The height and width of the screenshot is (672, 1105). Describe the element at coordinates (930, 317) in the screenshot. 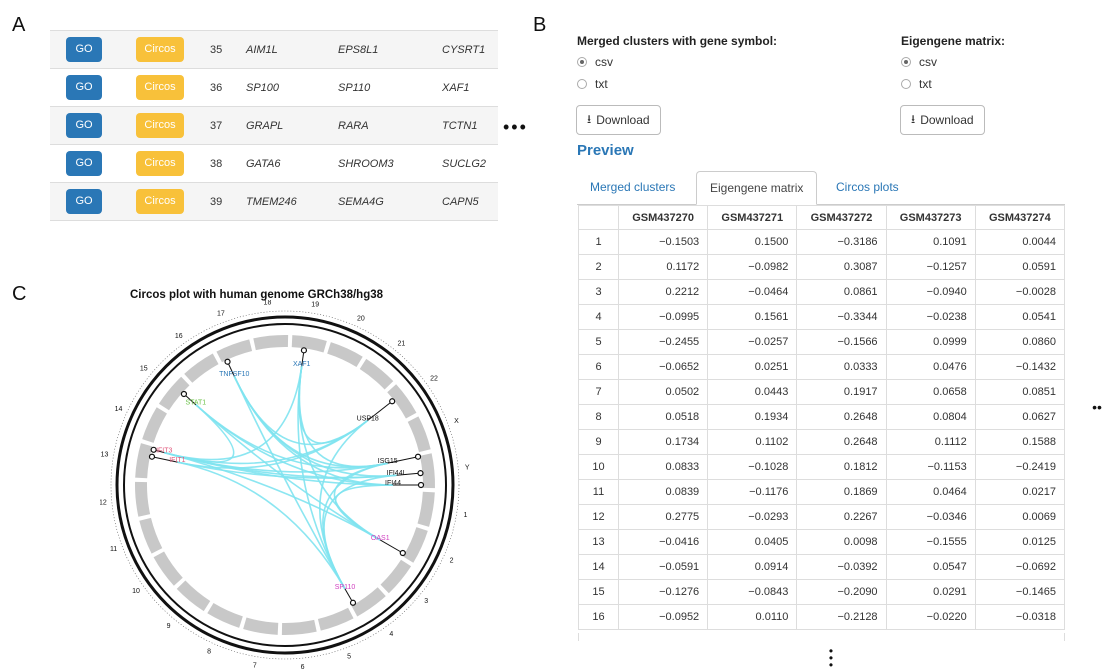

I see `matrix-value: −0.0238` at that location.